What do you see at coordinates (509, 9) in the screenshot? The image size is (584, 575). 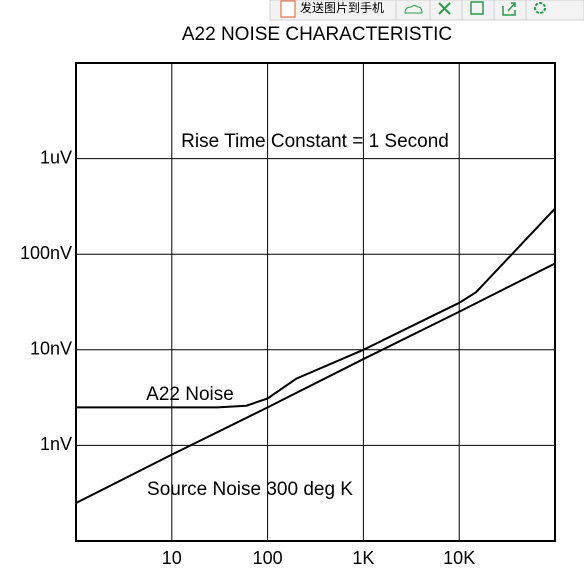 I see `share-icon` at bounding box center [509, 9].